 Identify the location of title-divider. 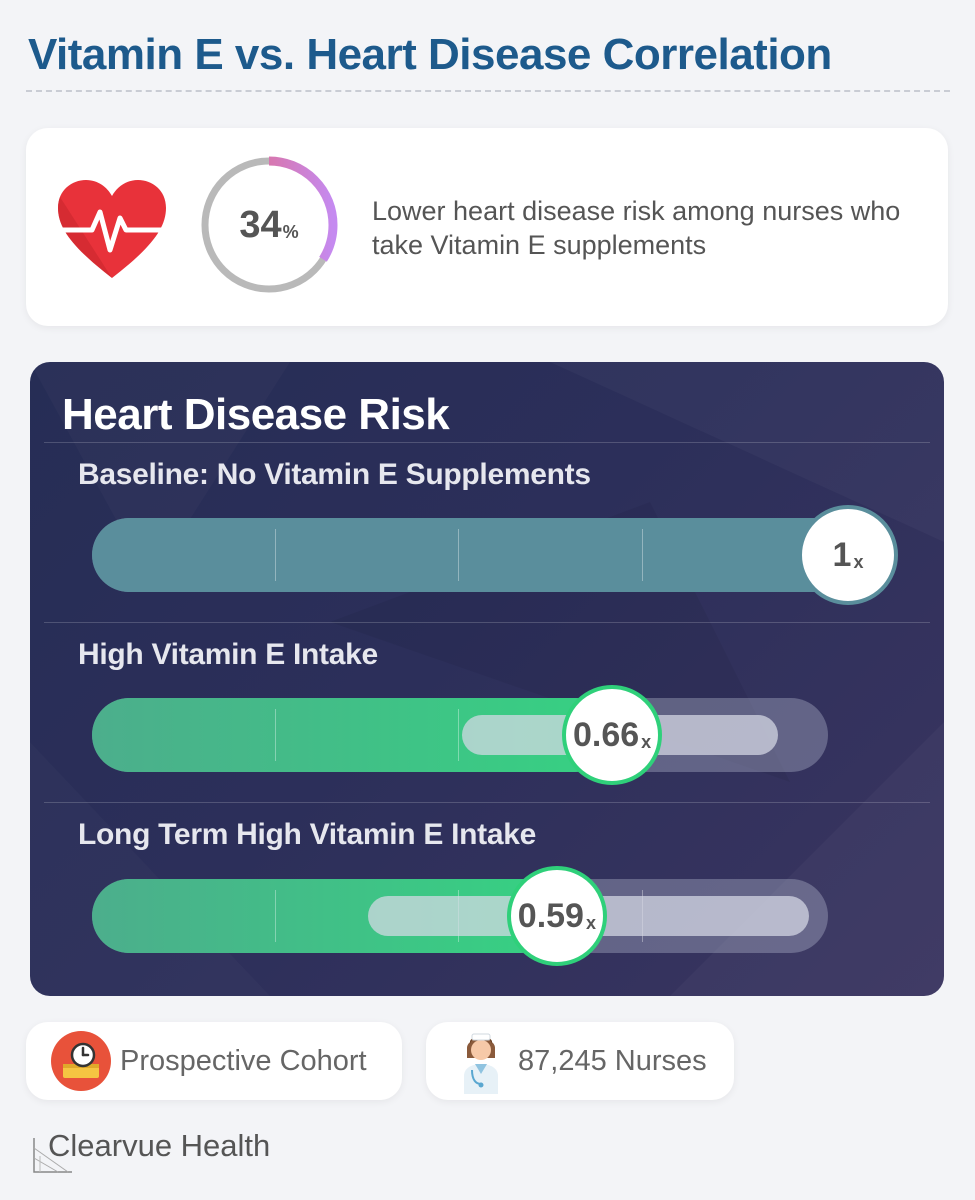
(488, 91).